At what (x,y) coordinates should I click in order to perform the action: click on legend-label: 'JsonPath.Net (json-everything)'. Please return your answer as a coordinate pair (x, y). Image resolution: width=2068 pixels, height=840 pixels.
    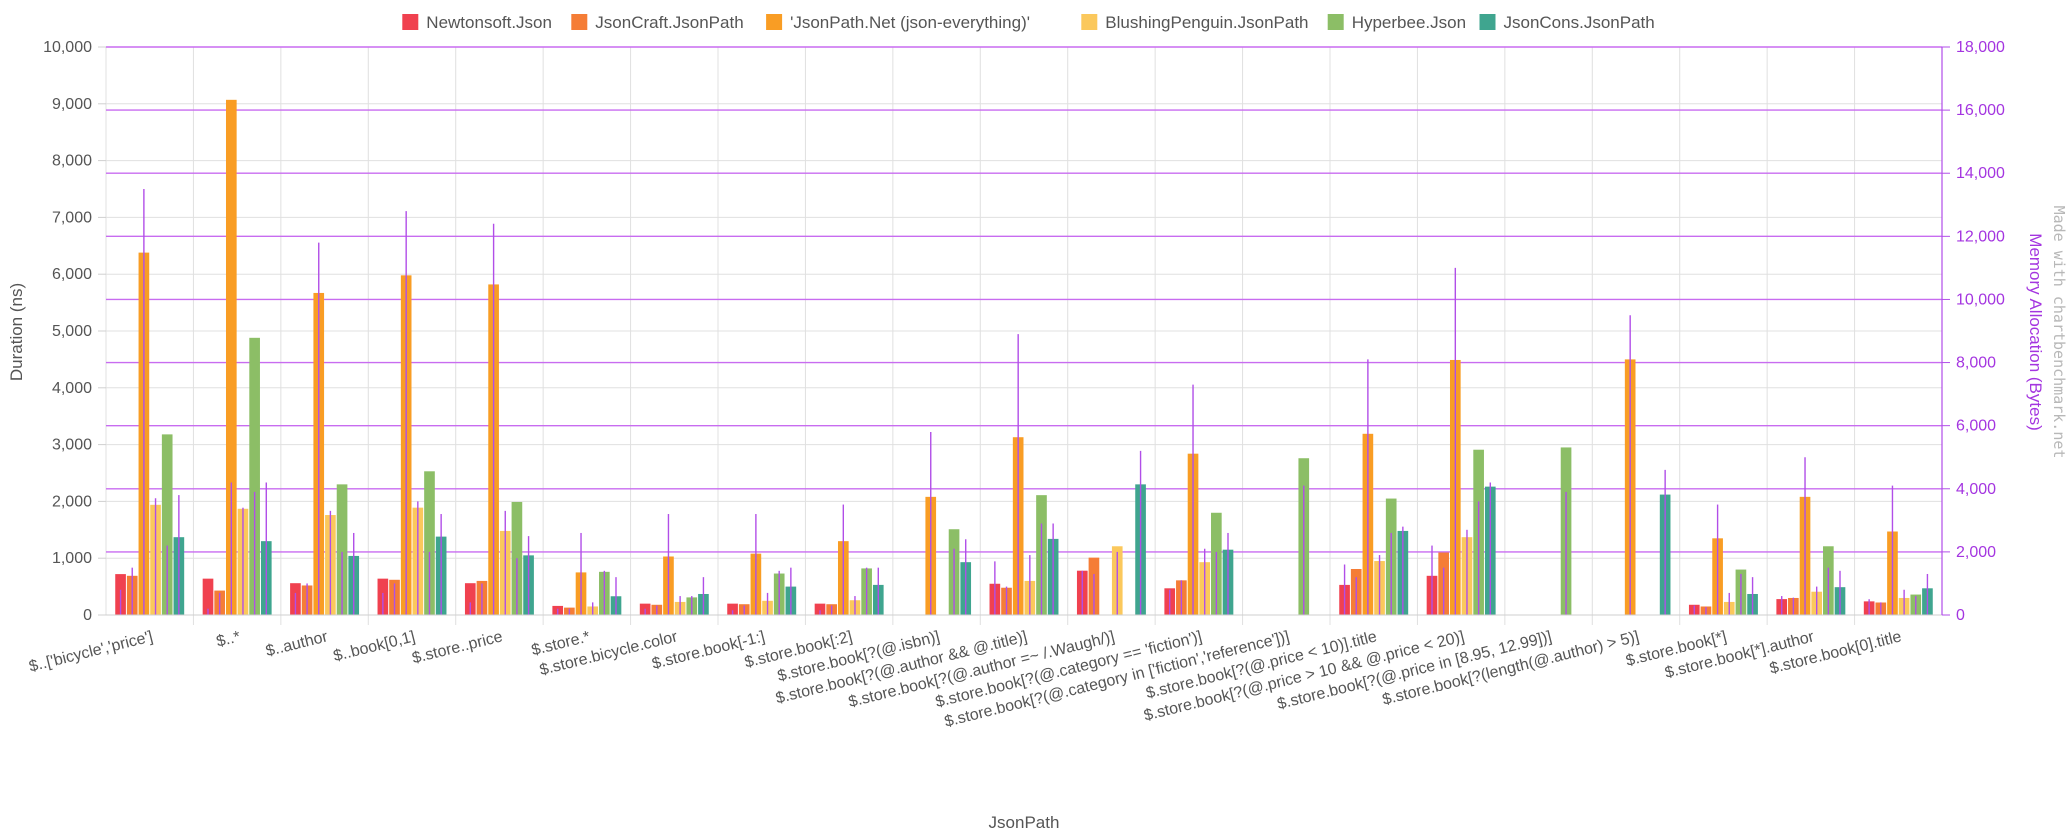
    Looking at the image, I should click on (910, 22).